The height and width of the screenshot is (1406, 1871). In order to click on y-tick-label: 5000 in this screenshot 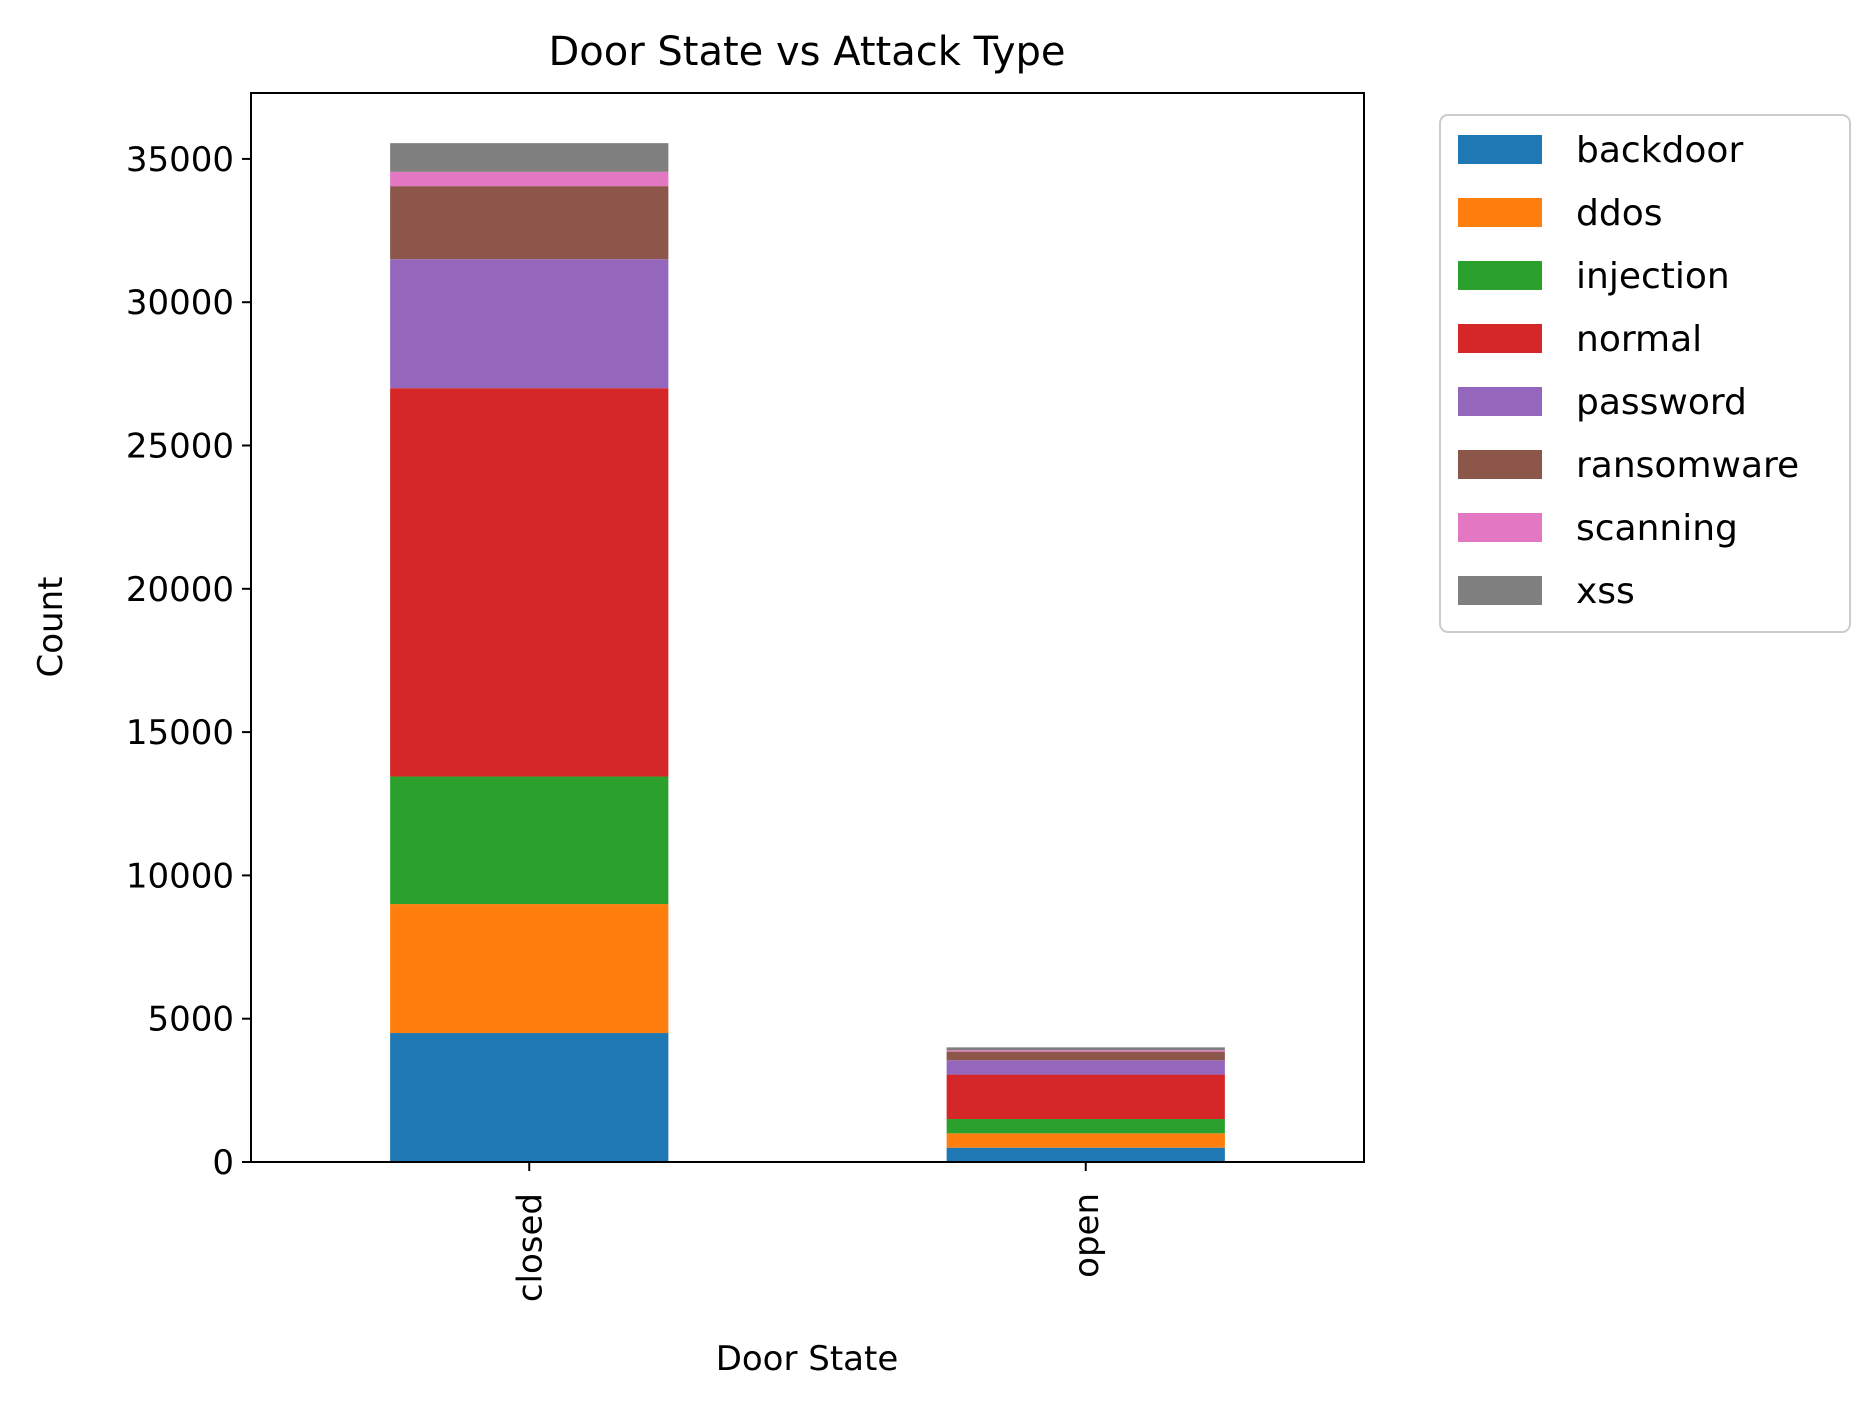, I will do `click(190, 1020)`.